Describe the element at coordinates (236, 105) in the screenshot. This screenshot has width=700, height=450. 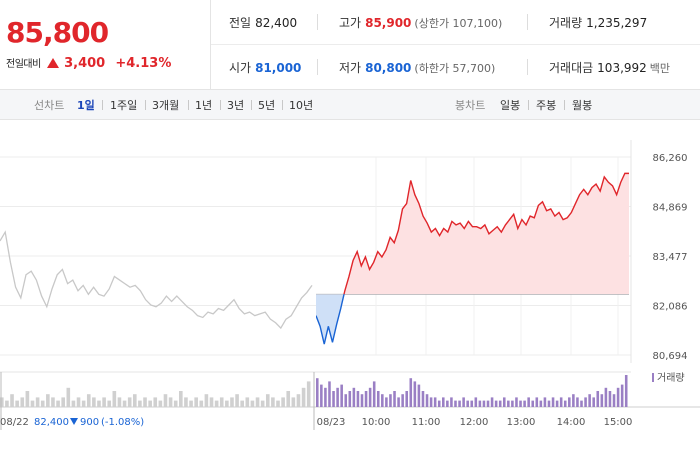
I see `tab-3-years: 3년` at that location.